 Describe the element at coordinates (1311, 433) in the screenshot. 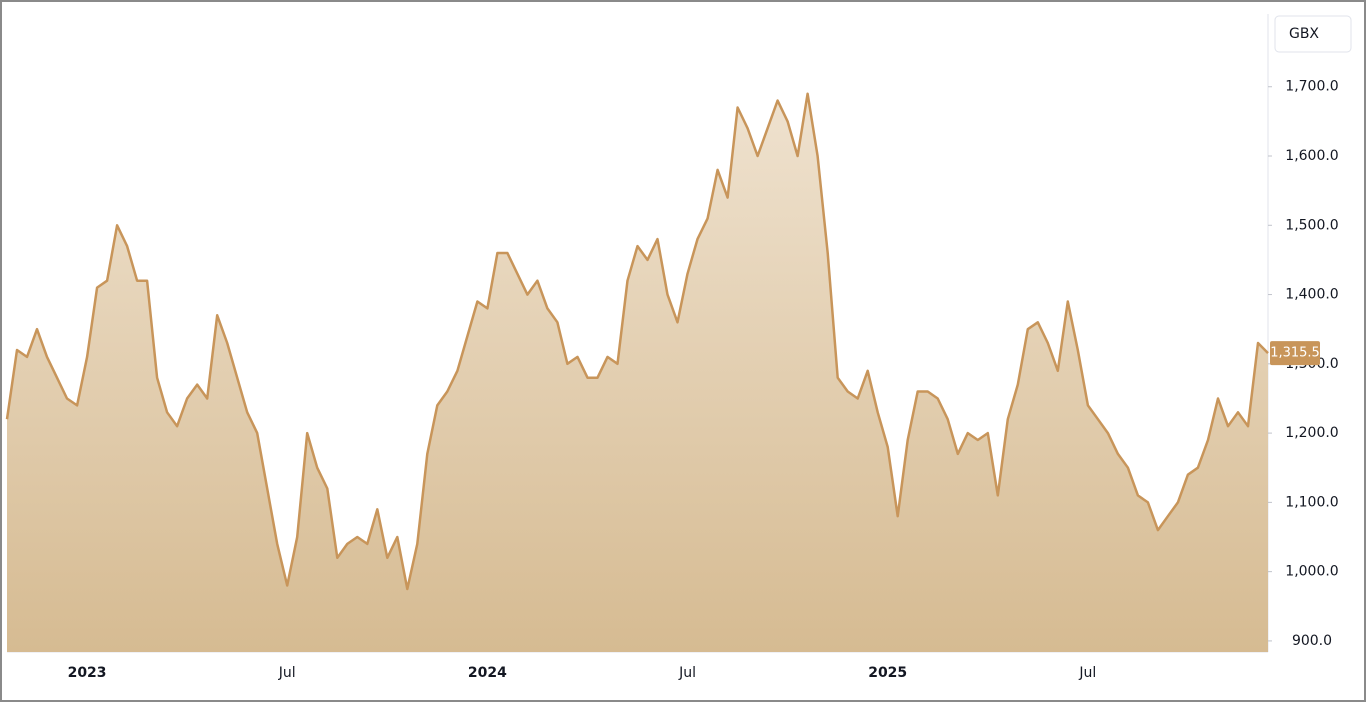

I see `y-tick-label: 1,200.0` at that location.